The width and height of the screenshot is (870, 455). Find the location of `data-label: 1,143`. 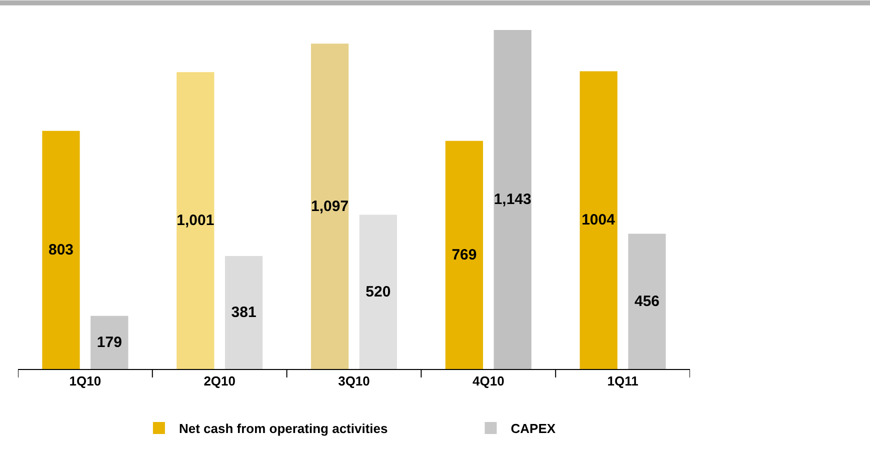

data-label: 1,143 is located at coordinates (513, 199).